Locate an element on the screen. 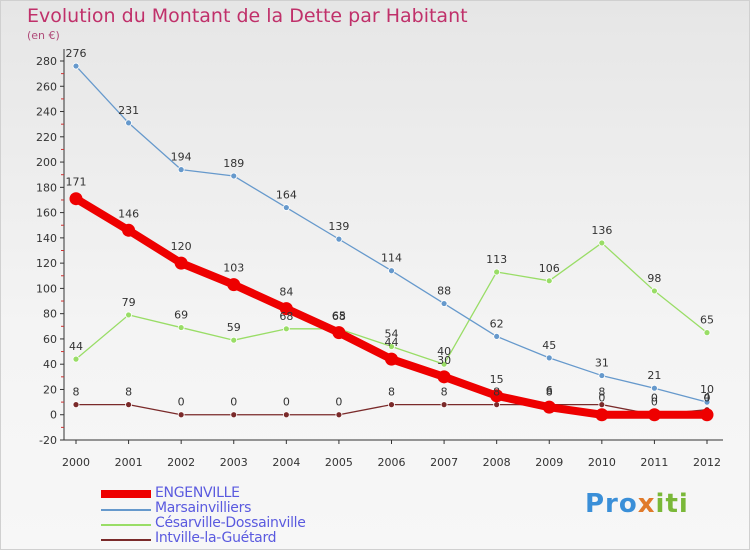 This screenshot has height=550, width=750. legend-label-marsainvilliers: Marsainvilliers is located at coordinates (203, 508).